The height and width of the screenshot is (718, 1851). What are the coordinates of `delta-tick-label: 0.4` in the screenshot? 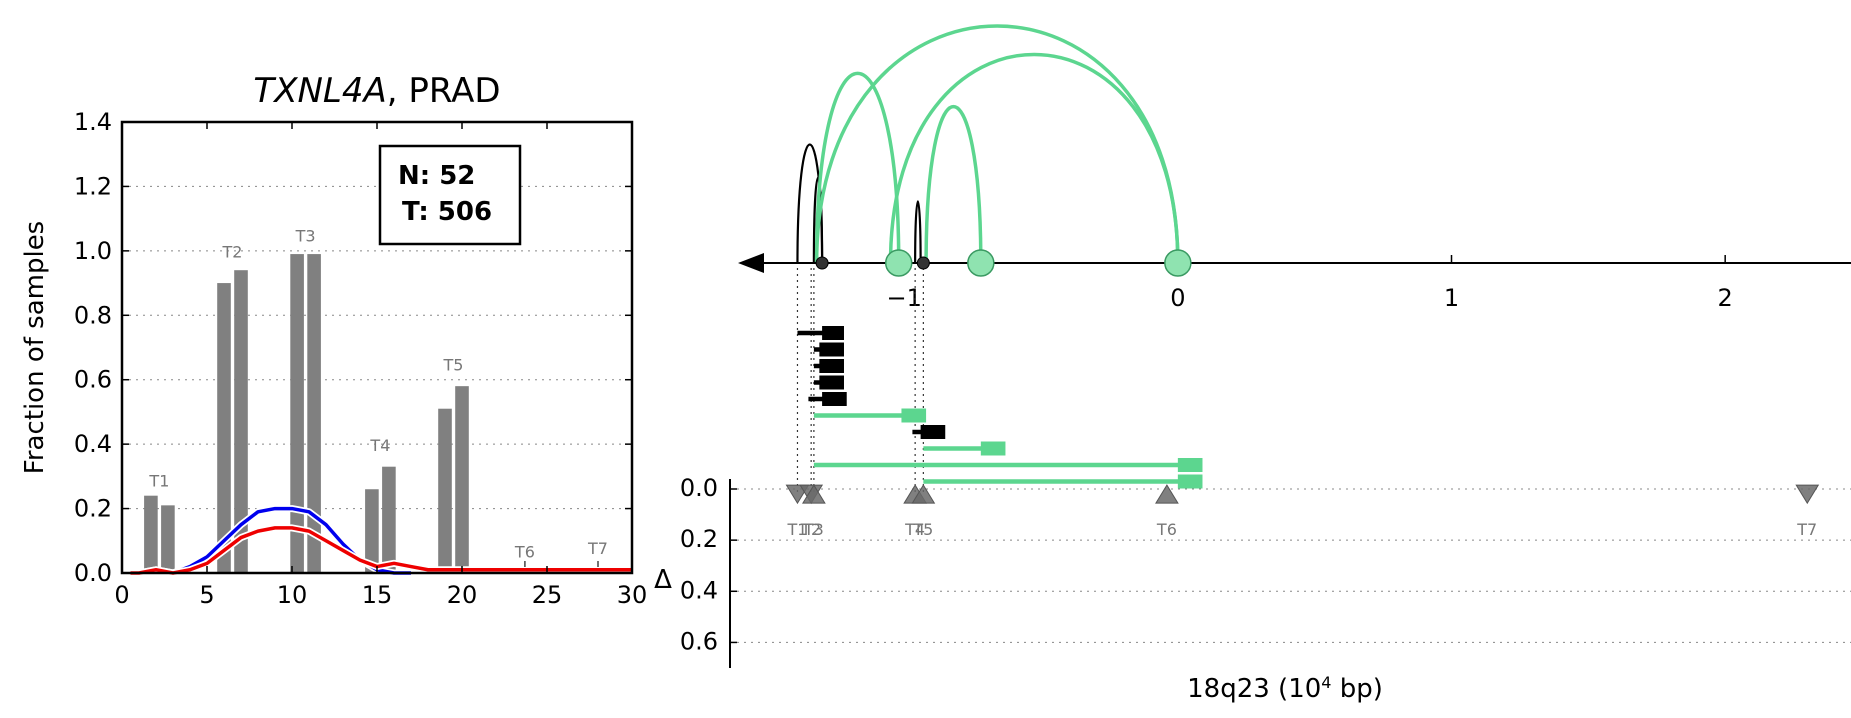 It's located at (699, 590).